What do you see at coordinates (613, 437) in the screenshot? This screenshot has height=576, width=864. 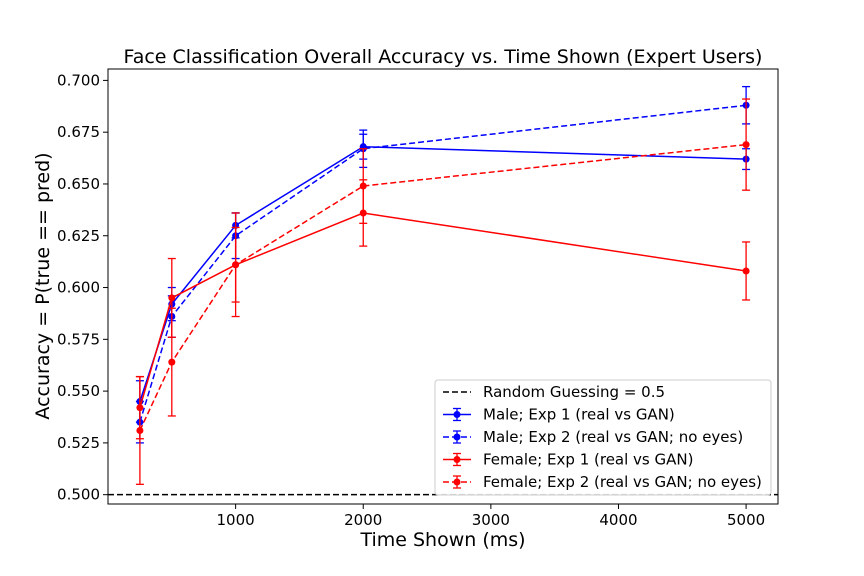 I see `legend-label: Male; Exp 2 (real vs GAN; no eyes)` at bounding box center [613, 437].